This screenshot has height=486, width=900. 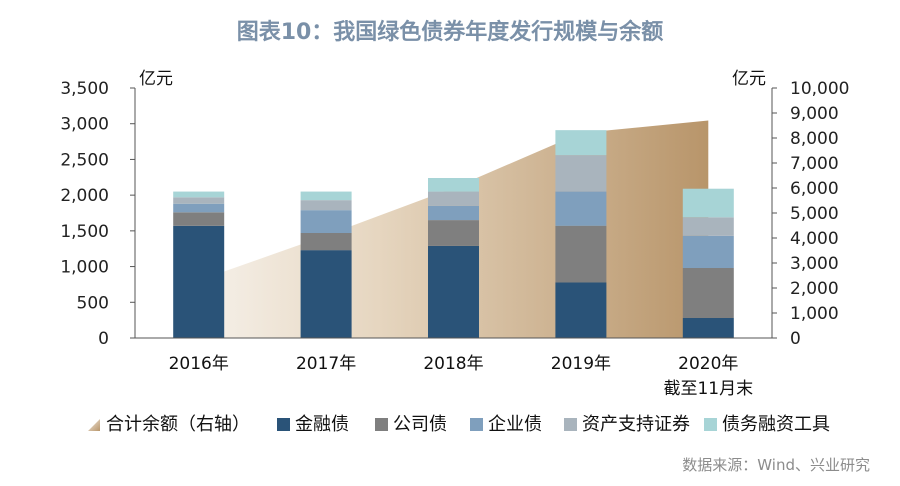 I want to click on bar-公司债-2016年, so click(x=199, y=219).